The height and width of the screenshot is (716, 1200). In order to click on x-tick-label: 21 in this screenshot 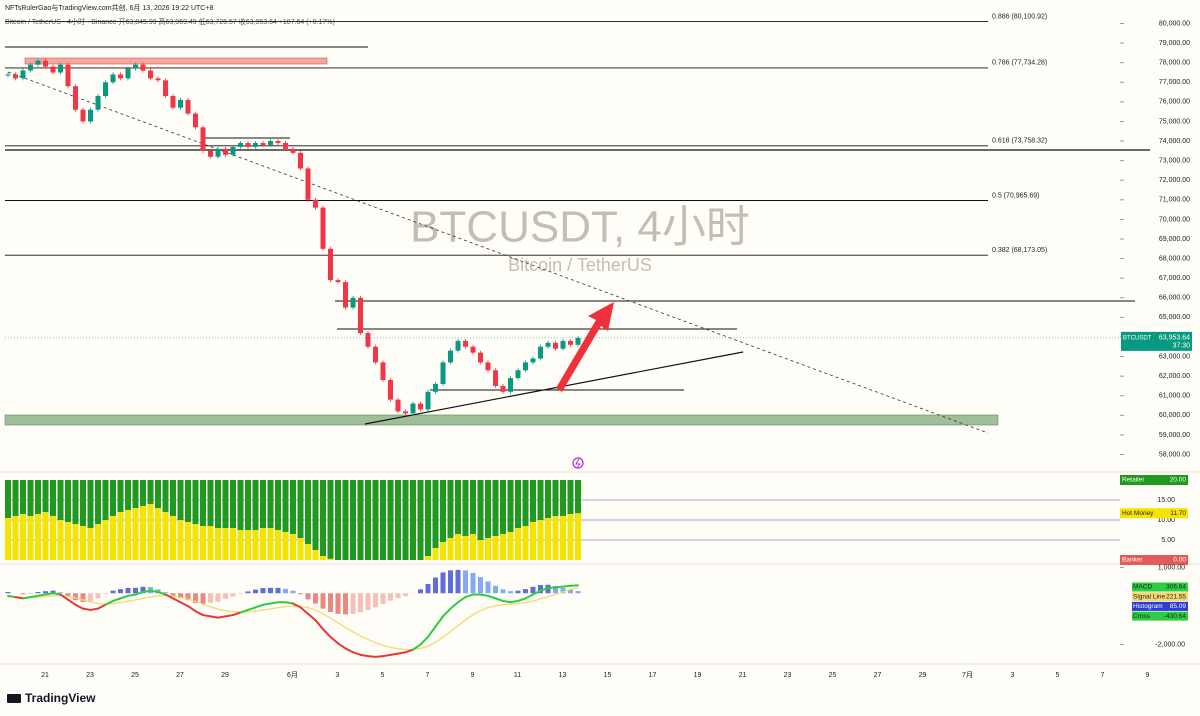, I will do `click(45, 675)`.